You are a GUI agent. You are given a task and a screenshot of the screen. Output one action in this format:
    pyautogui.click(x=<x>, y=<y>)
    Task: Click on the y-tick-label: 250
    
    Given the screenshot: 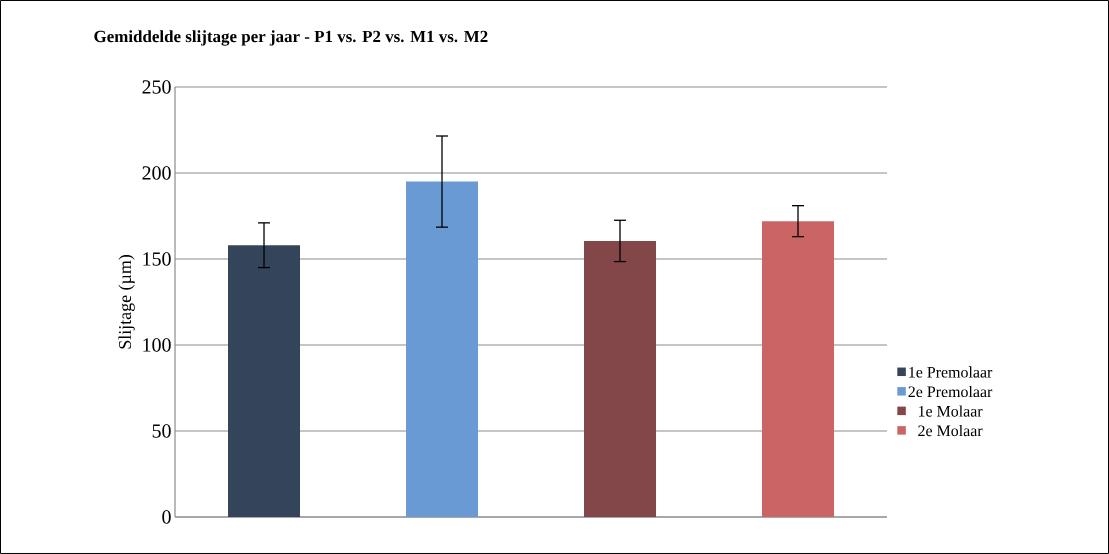 What is the action you would take?
    pyautogui.click(x=156, y=87)
    